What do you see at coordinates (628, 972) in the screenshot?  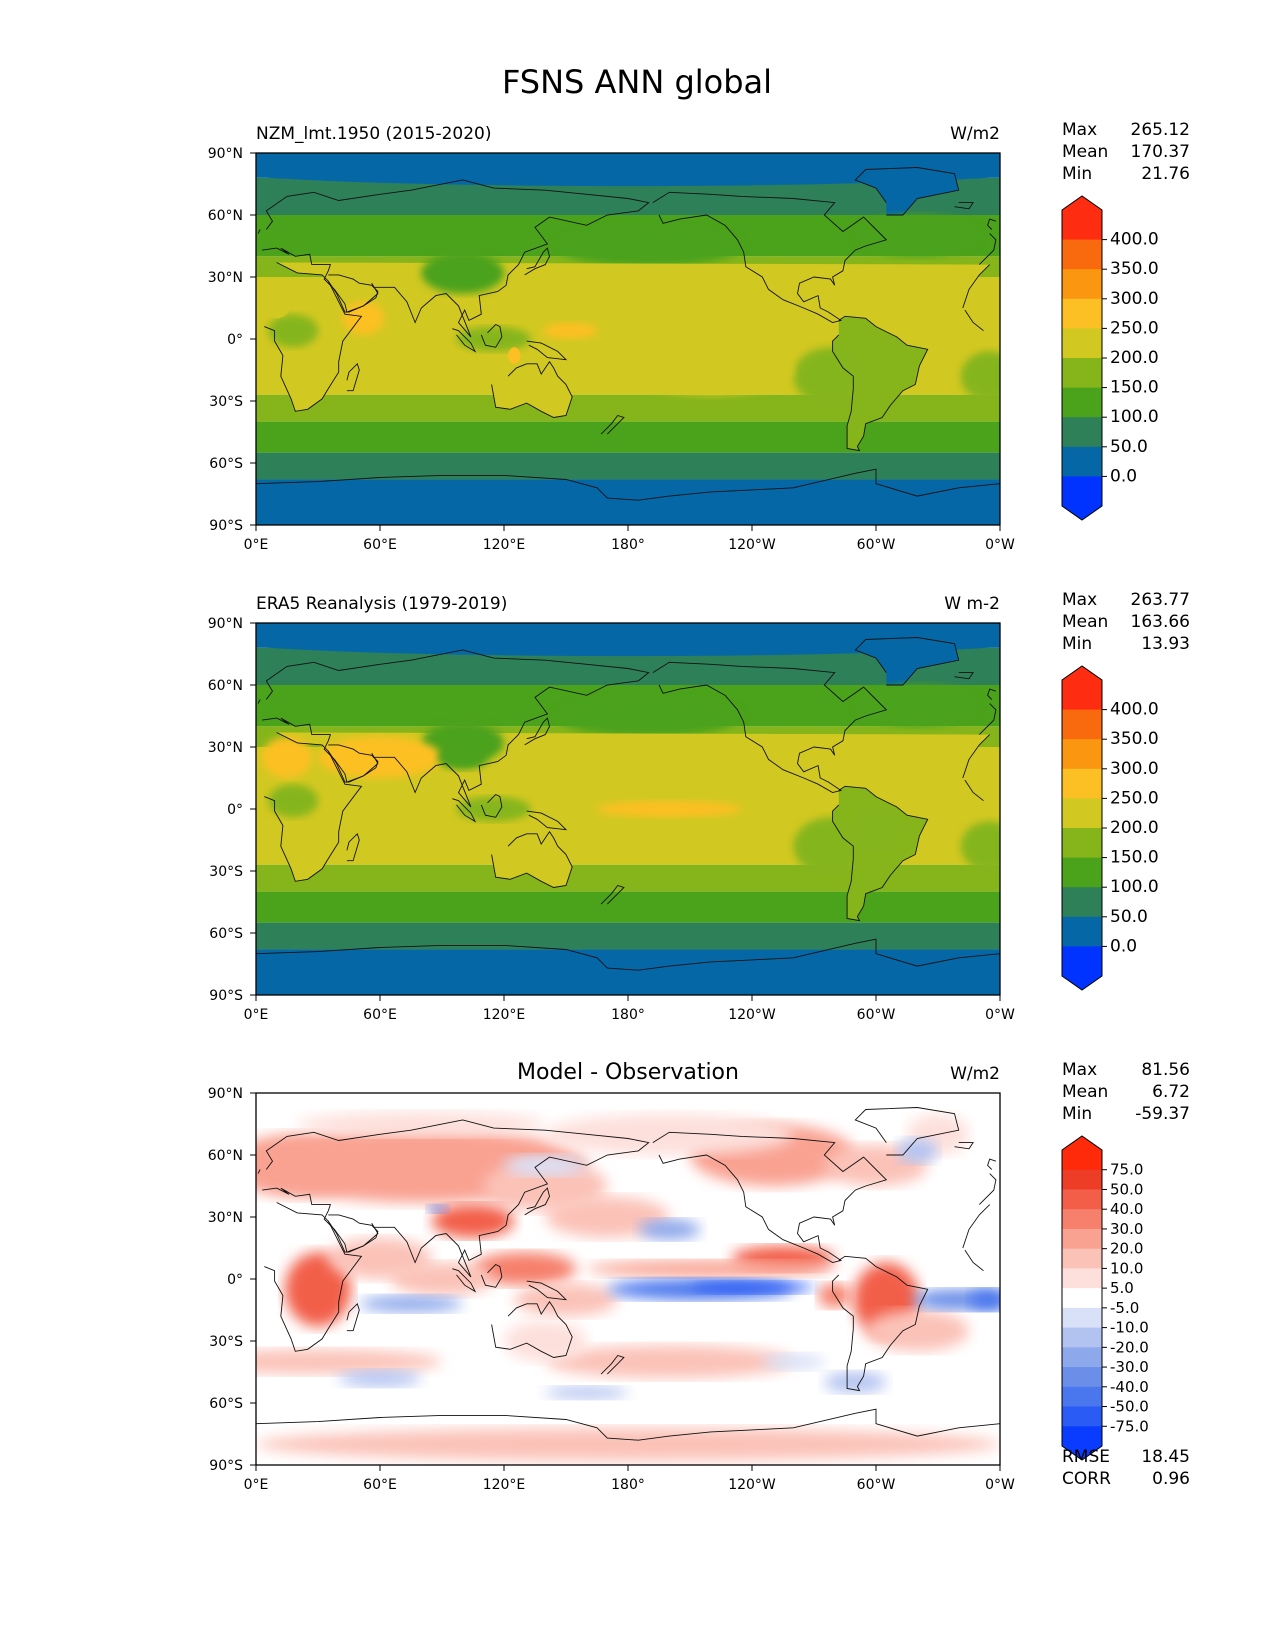 I see `band-polar-south` at bounding box center [628, 972].